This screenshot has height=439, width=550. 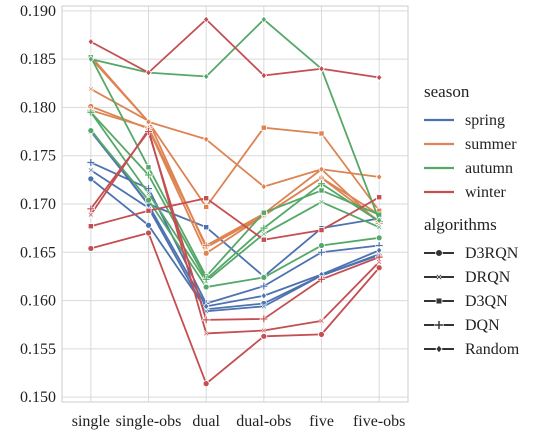 I want to click on legend-item-winter: winter, so click(x=465, y=192).